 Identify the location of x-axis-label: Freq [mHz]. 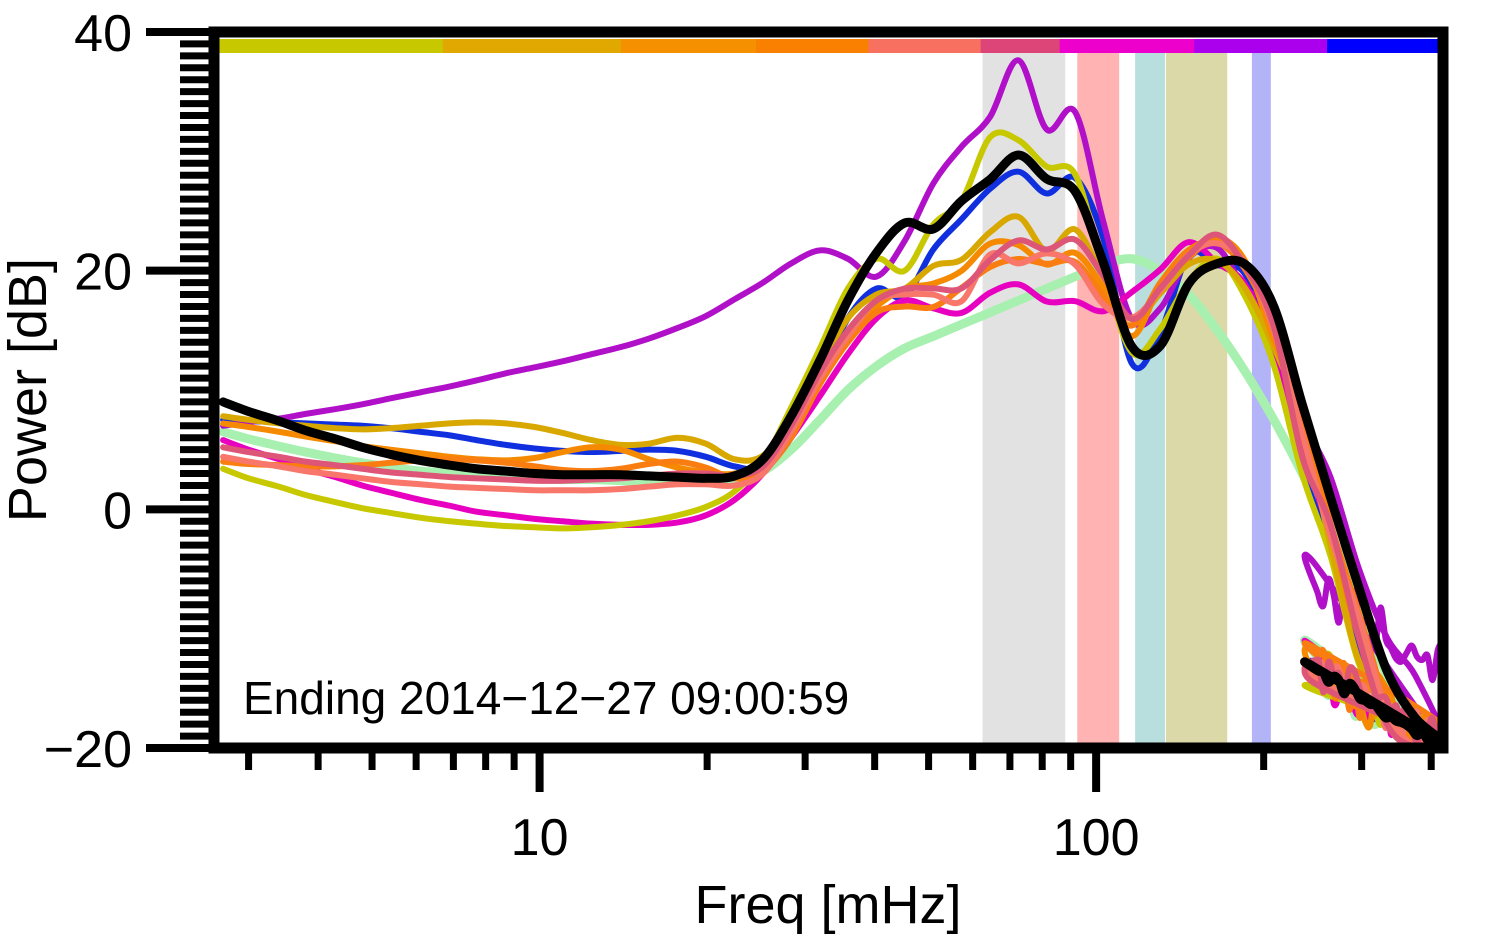
(827, 905).